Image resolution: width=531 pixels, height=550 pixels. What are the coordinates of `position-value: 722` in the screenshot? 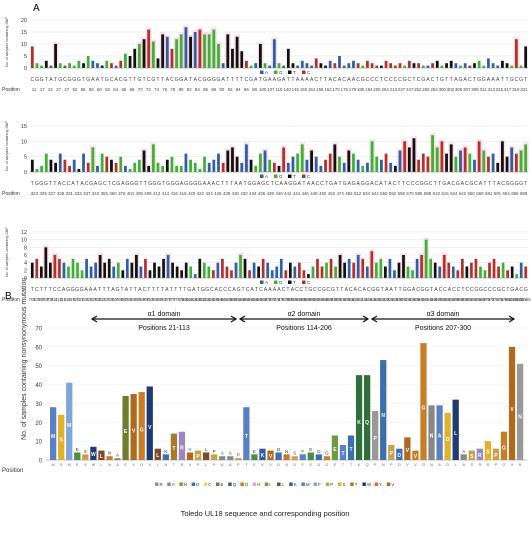 It's located at (81, 299).